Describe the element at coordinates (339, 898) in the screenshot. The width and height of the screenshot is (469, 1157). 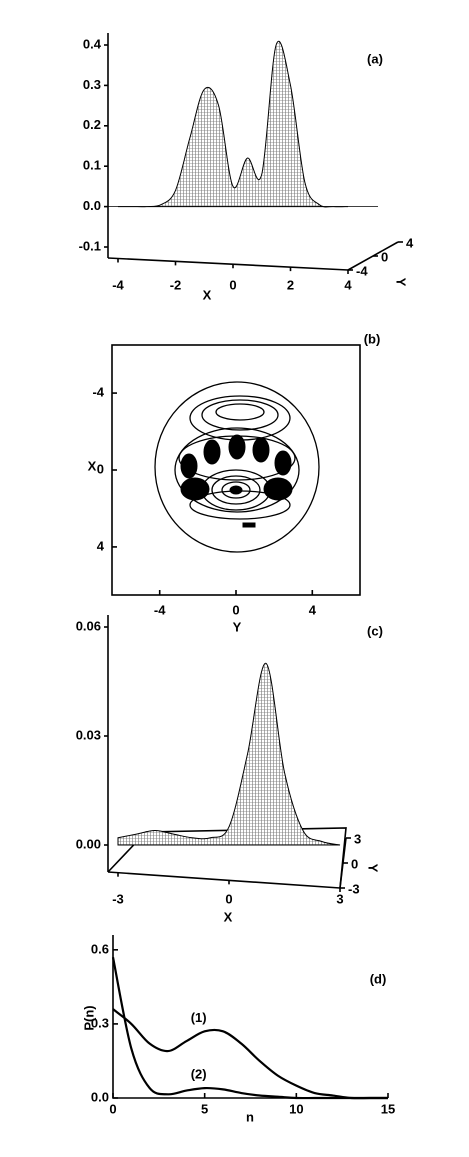
I see `x-tick-label: 3` at that location.